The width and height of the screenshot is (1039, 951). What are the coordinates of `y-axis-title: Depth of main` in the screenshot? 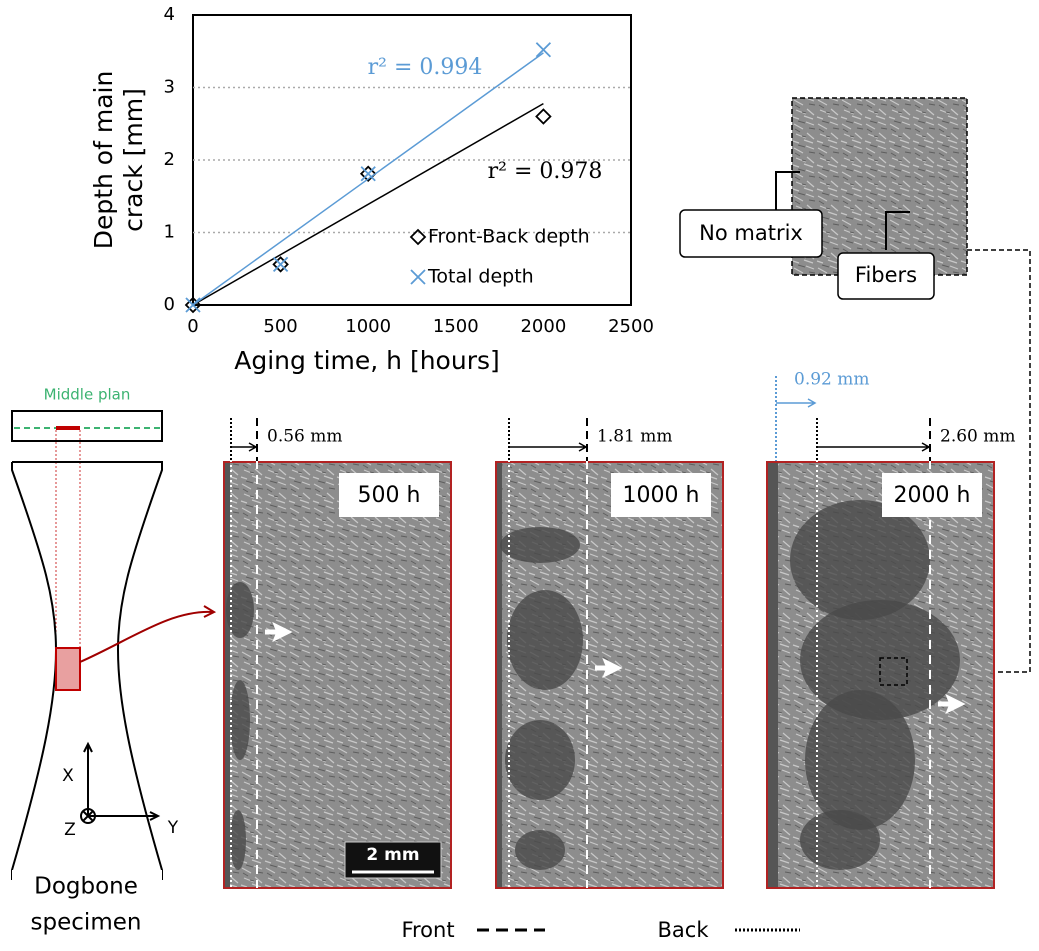 It's located at (103, 160).